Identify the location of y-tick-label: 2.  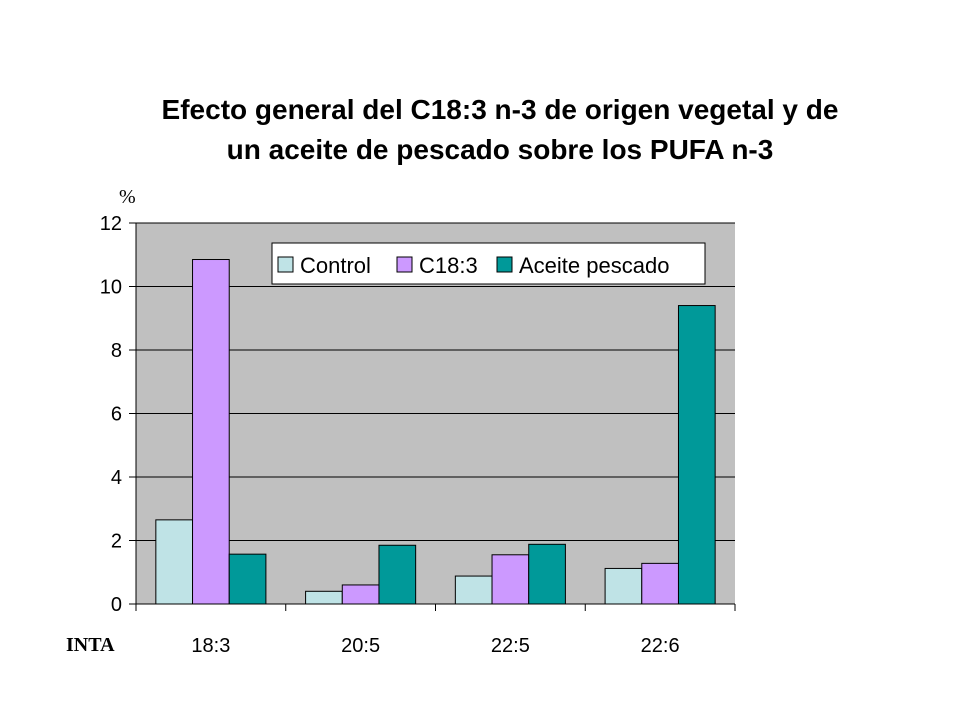
(116, 542).